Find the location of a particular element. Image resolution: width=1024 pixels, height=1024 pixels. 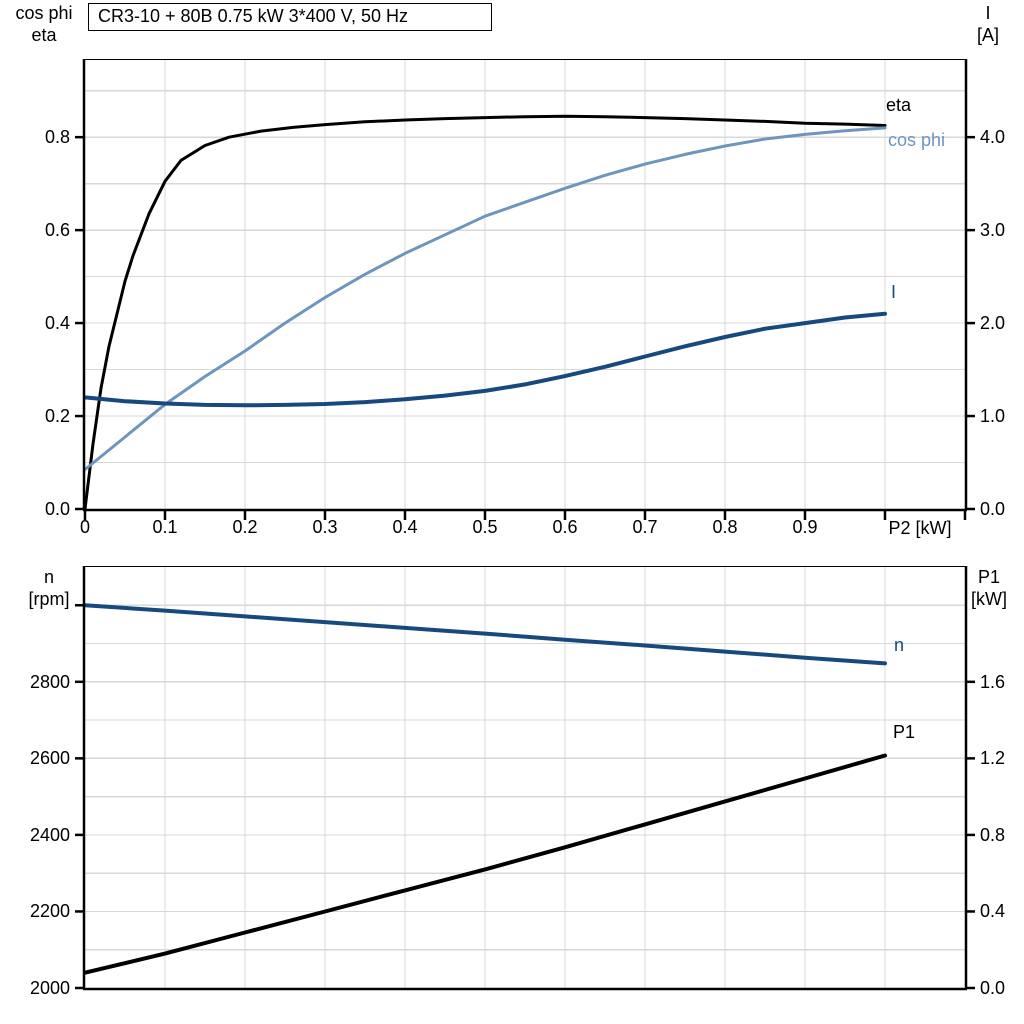

tick-label: 0.5 is located at coordinates (485, 527).